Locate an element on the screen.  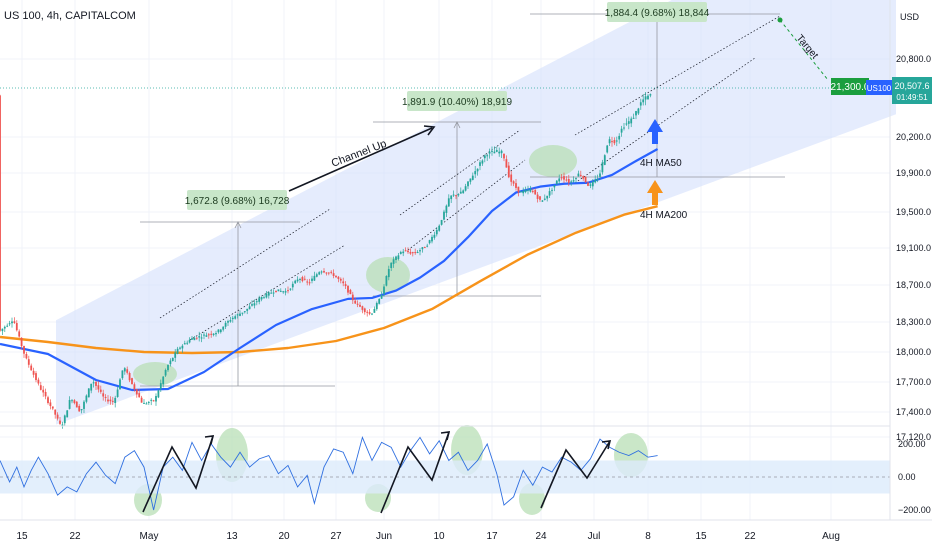
currency-label: USD is located at coordinates (910, 17).